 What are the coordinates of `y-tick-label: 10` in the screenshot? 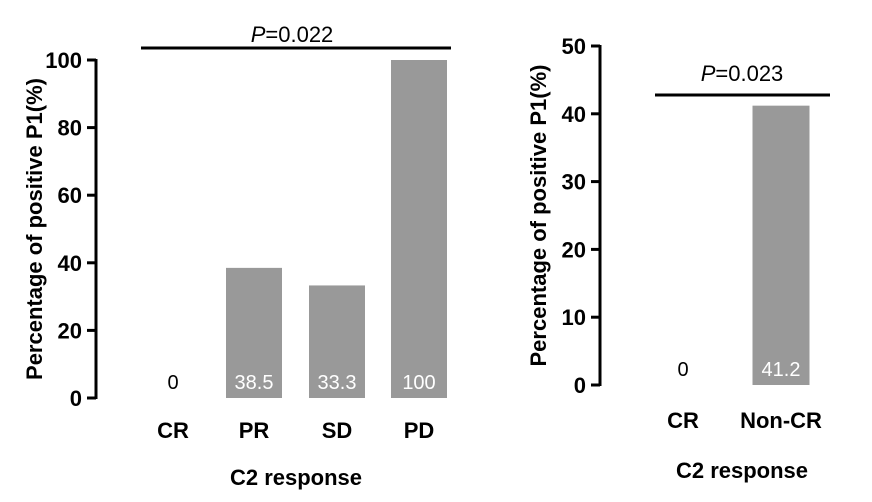 It's located at (574, 317).